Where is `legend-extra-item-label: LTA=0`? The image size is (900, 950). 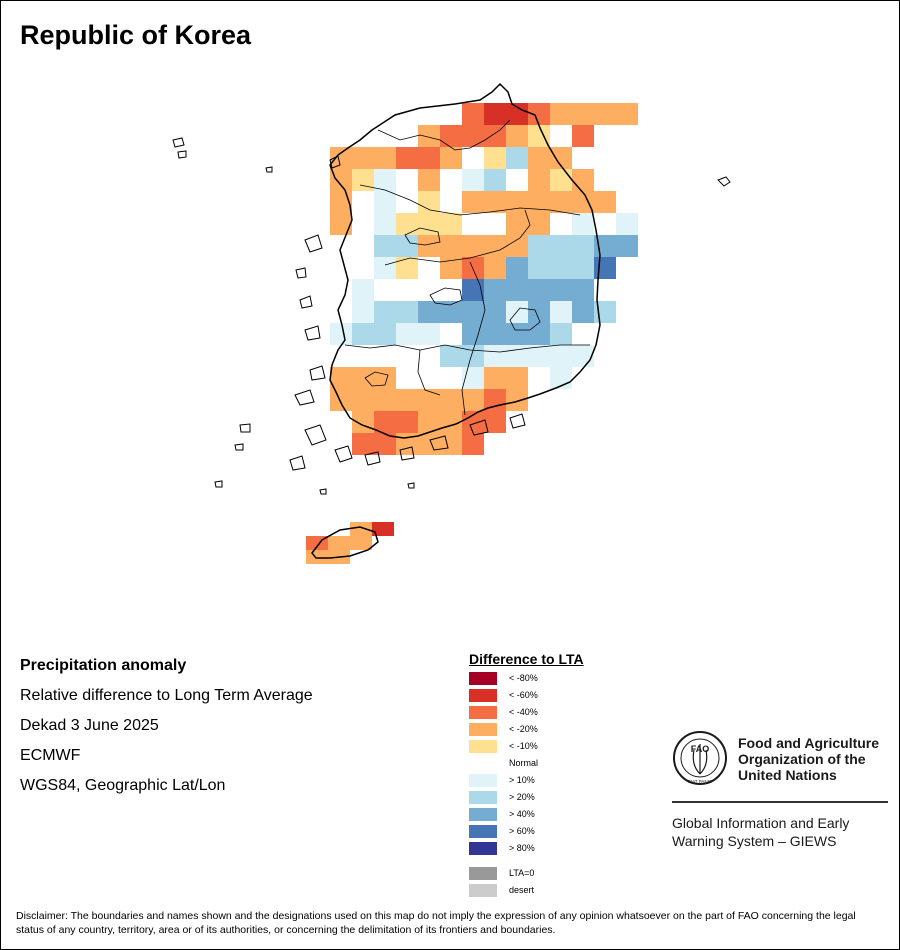 legend-extra-item-label: LTA=0 is located at coordinates (522, 873).